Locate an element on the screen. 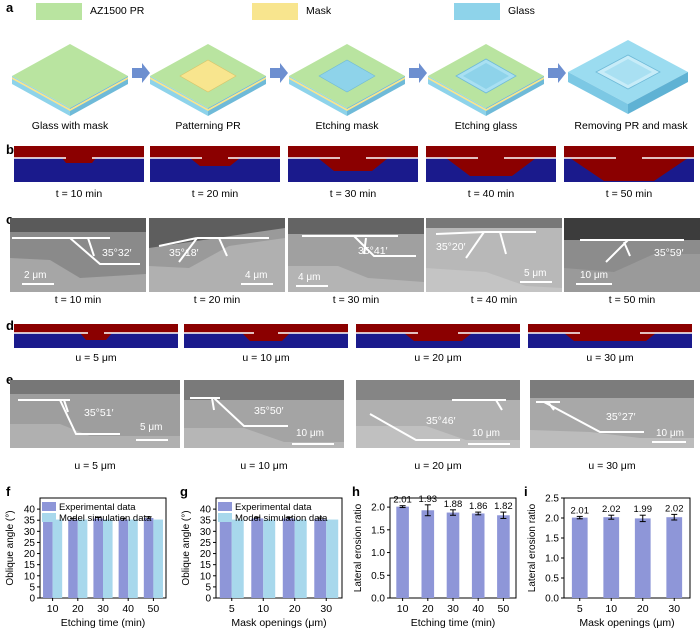 Image resolution: width=700 pixels, height=631 pixels. sem-c-caption-4: t = 40 min is located at coordinates (494, 300).